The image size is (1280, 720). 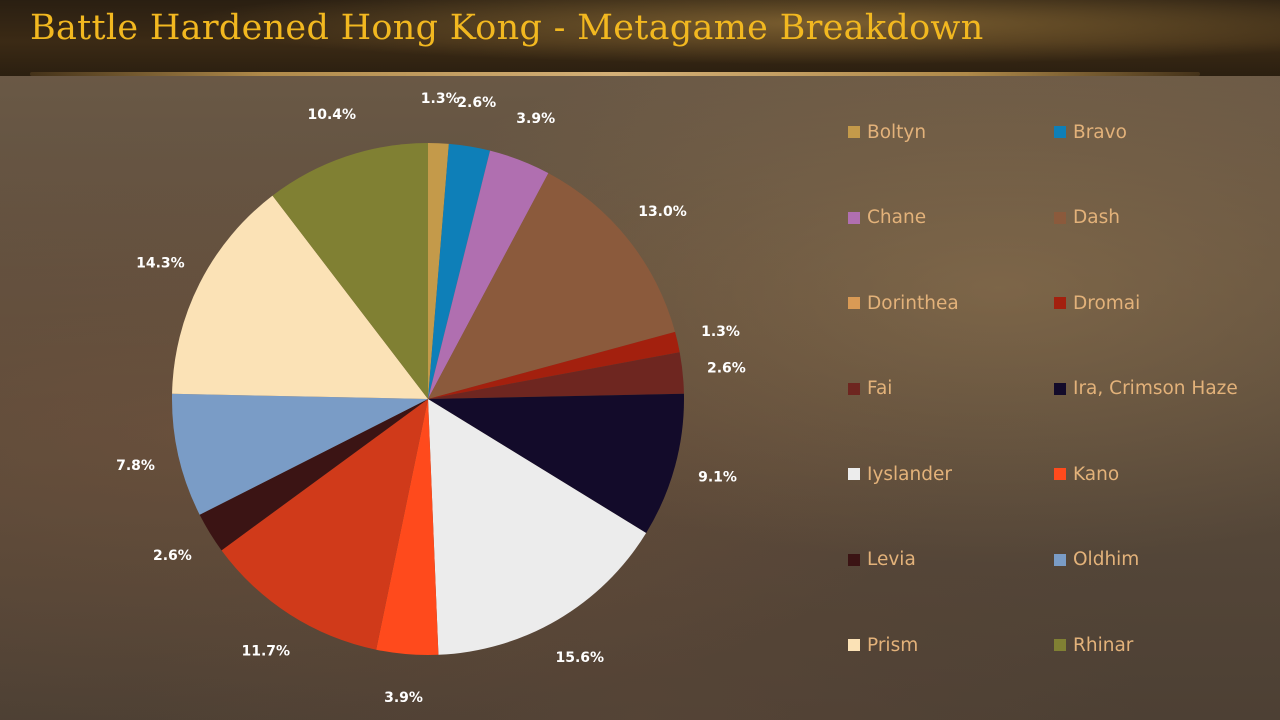 I want to click on legend-label: Rhinar, so click(x=1103, y=645).